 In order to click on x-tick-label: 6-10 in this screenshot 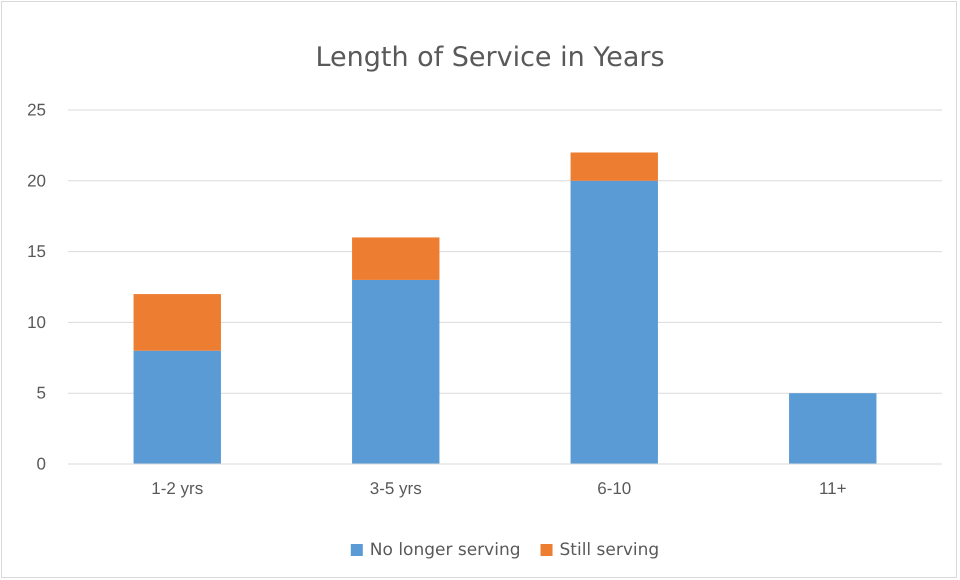, I will do `click(614, 488)`.